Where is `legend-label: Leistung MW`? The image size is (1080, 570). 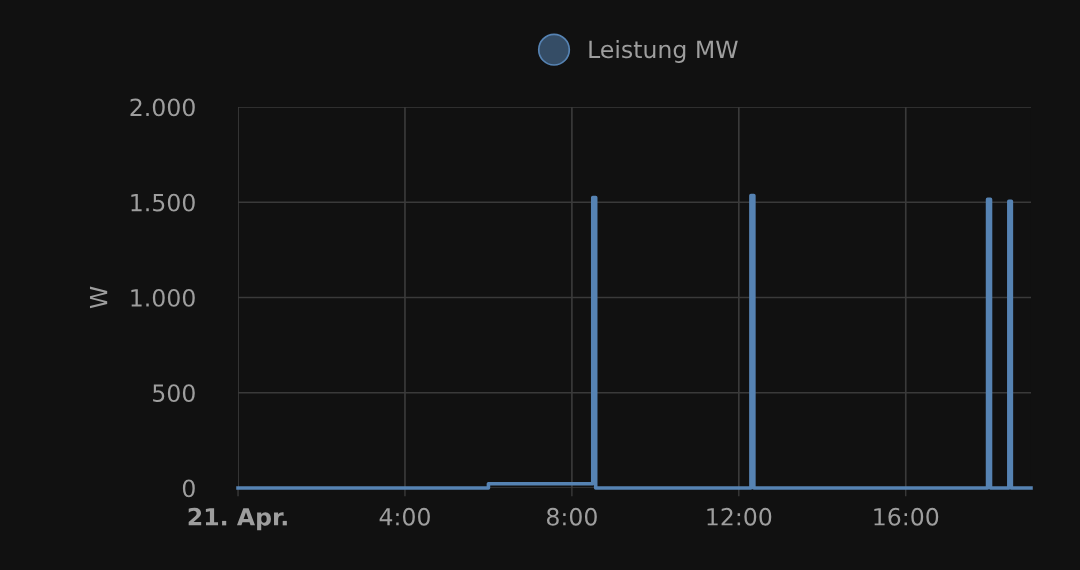 legend-label: Leistung MW is located at coordinates (663, 51).